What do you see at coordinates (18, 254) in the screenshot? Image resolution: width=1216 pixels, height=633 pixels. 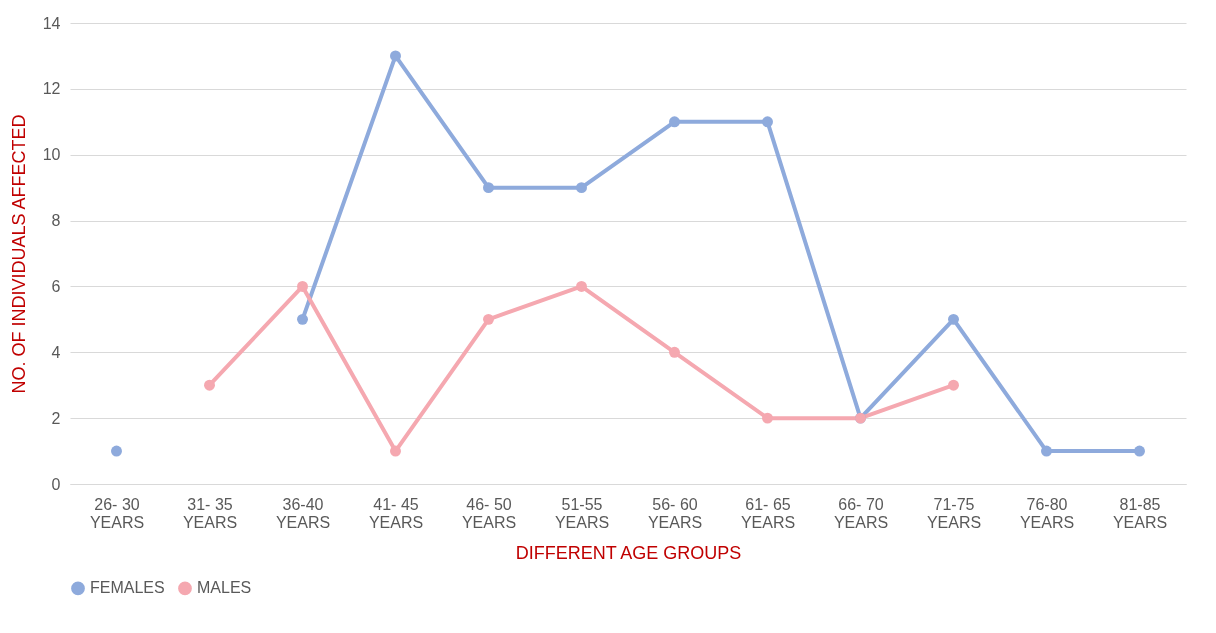 I see `y-axis-title: NO. OF INDIVIDUALS AFFECTED` at bounding box center [18, 254].